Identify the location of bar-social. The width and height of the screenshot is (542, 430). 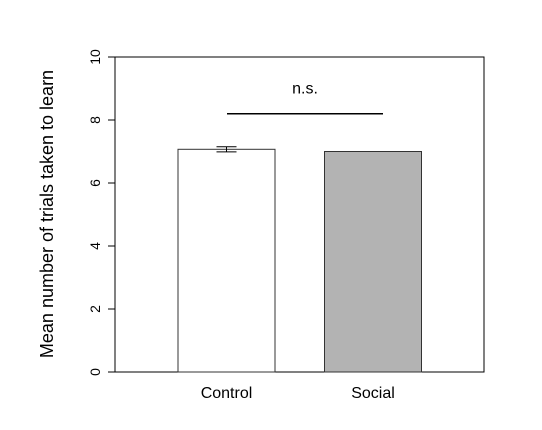
(373, 262).